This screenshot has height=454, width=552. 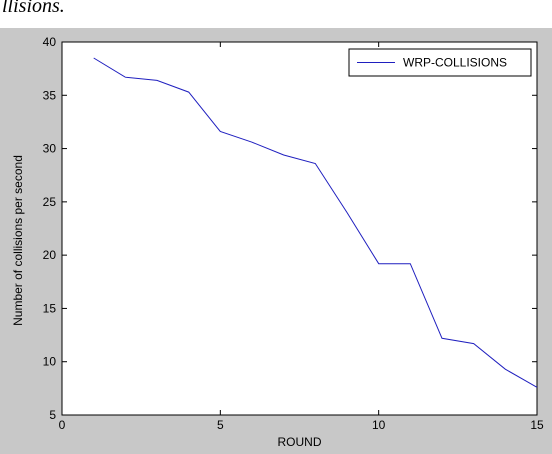 I want to click on y-axis-label: Number of collisions per second, so click(x=18, y=240).